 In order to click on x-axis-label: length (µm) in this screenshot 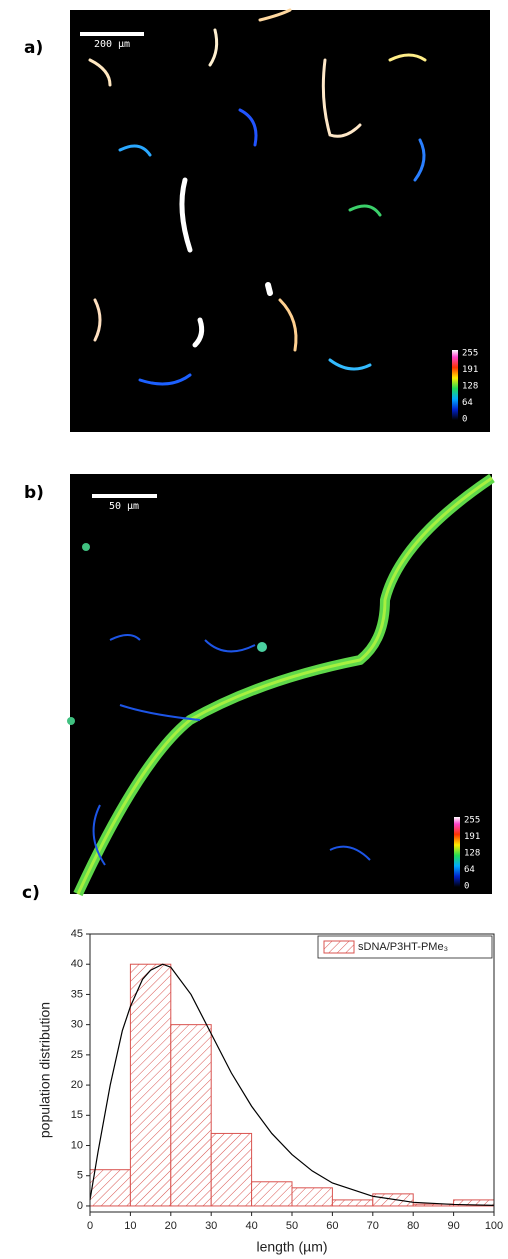, I will do `click(291, 1247)`.